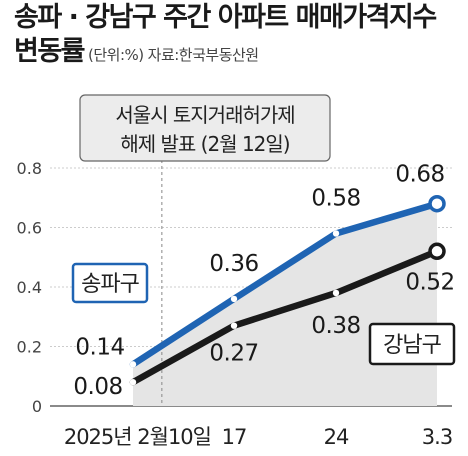  I want to click on series-name-label: 강남구, so click(412, 345).